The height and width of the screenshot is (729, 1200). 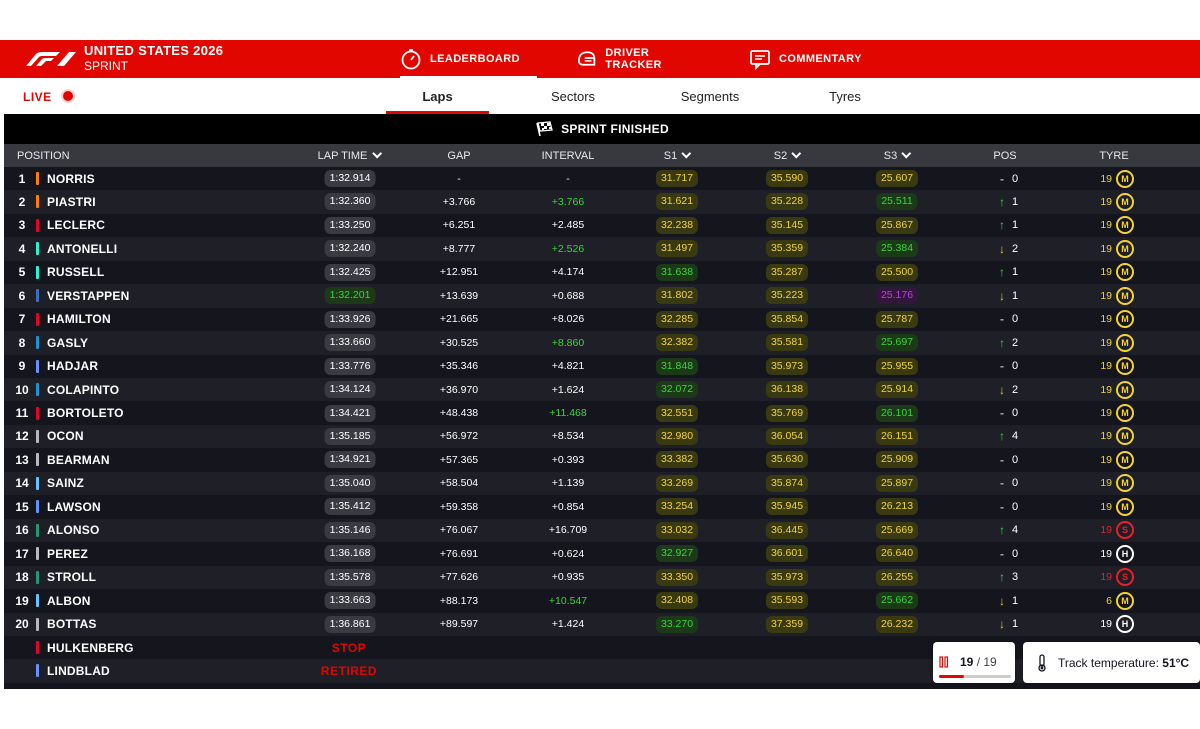 What do you see at coordinates (437, 96) in the screenshot?
I see `subtab-laps: Laps` at bounding box center [437, 96].